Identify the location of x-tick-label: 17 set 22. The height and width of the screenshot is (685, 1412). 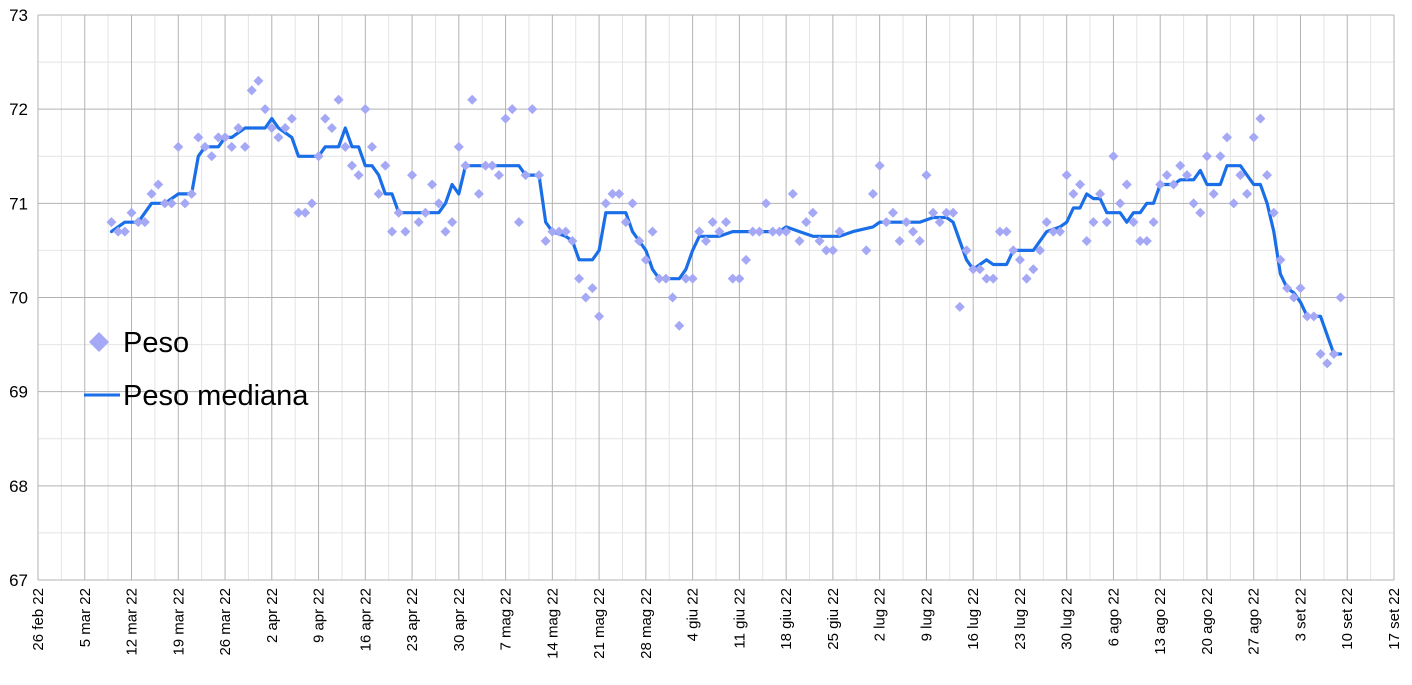
(1394, 619).